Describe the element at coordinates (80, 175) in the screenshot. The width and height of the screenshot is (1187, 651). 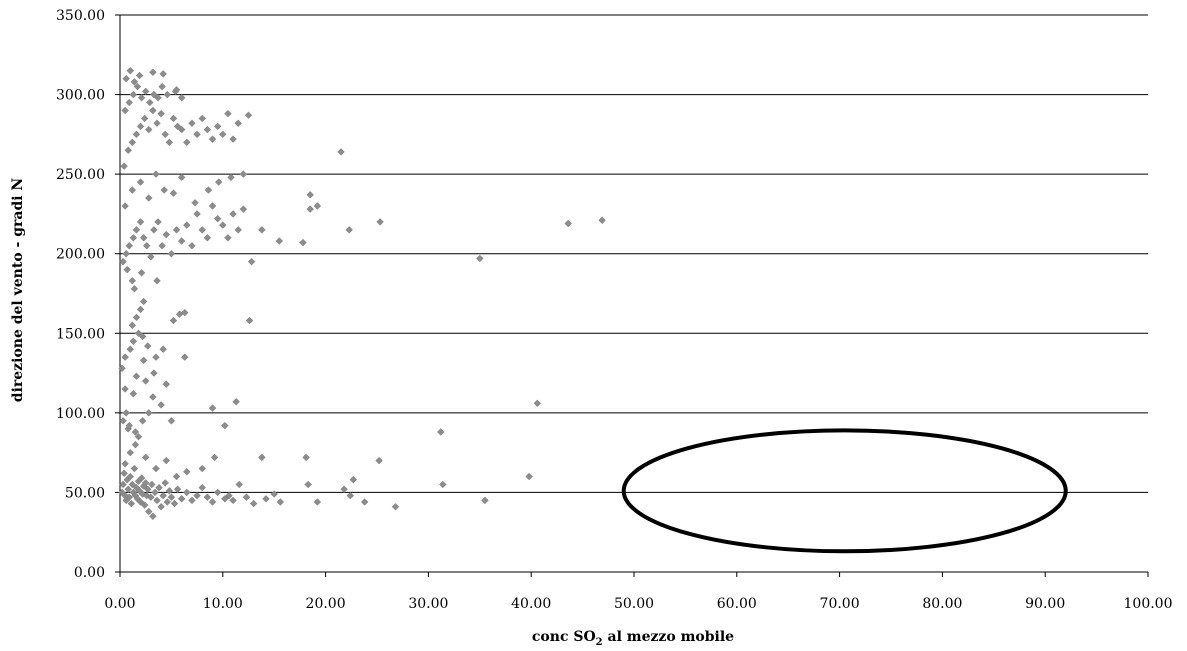
I see `y-tick-label: 250.00` at that location.